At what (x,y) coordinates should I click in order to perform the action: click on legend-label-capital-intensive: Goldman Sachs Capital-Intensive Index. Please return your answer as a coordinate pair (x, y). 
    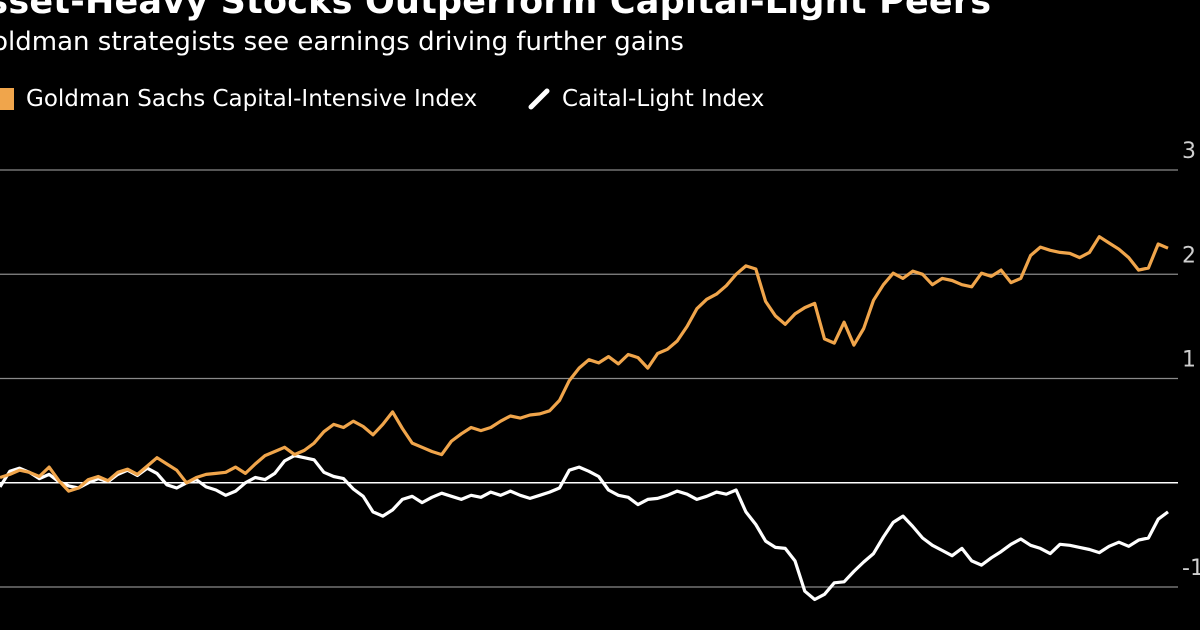
    Looking at the image, I should click on (252, 99).